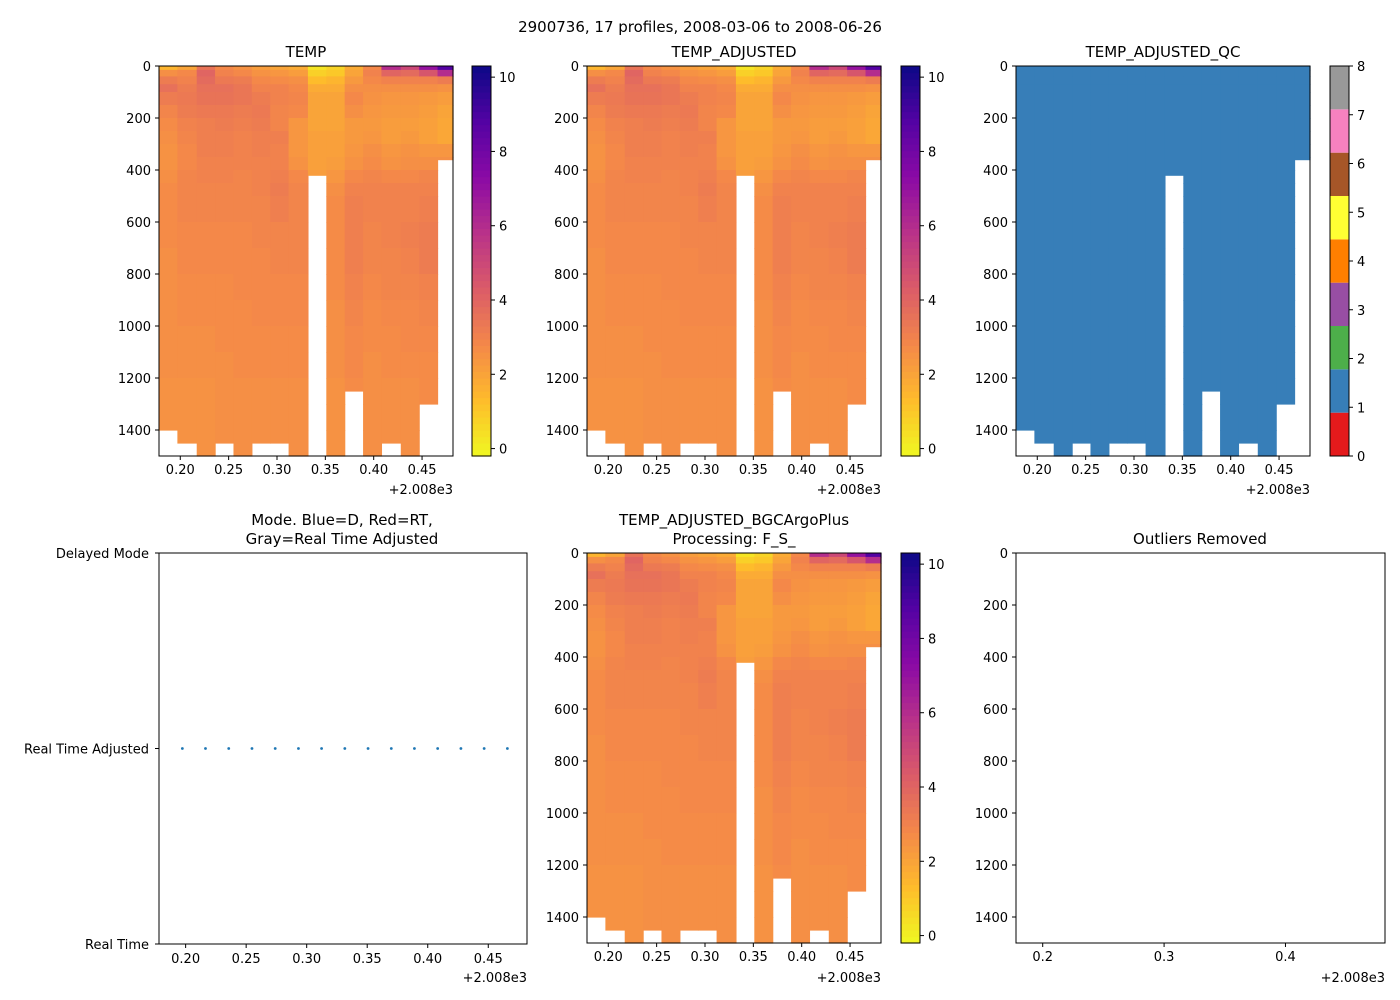 The height and width of the screenshot is (1000, 1400). I want to click on x-tick-label: 0.35, so click(325, 470).